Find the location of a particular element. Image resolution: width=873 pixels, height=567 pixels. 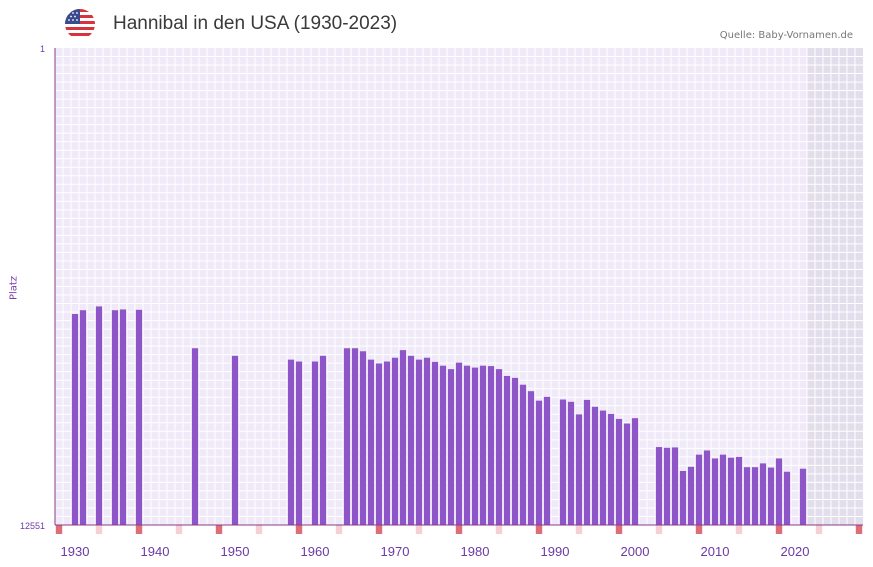

us-flag-icon is located at coordinates (80, 24).